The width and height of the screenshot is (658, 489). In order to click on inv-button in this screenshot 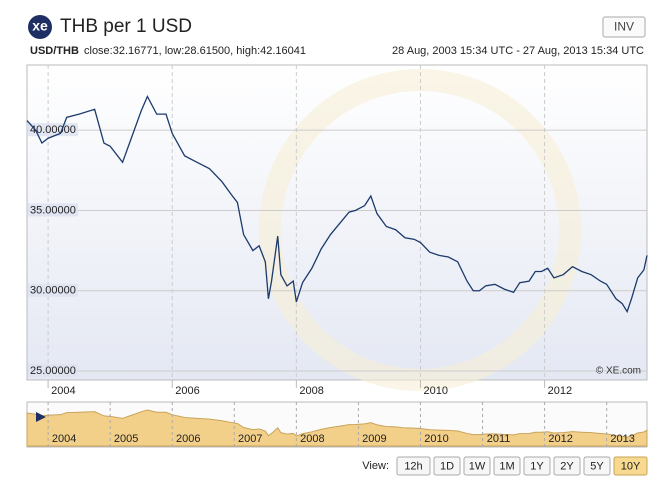, I will do `click(624, 27)`.